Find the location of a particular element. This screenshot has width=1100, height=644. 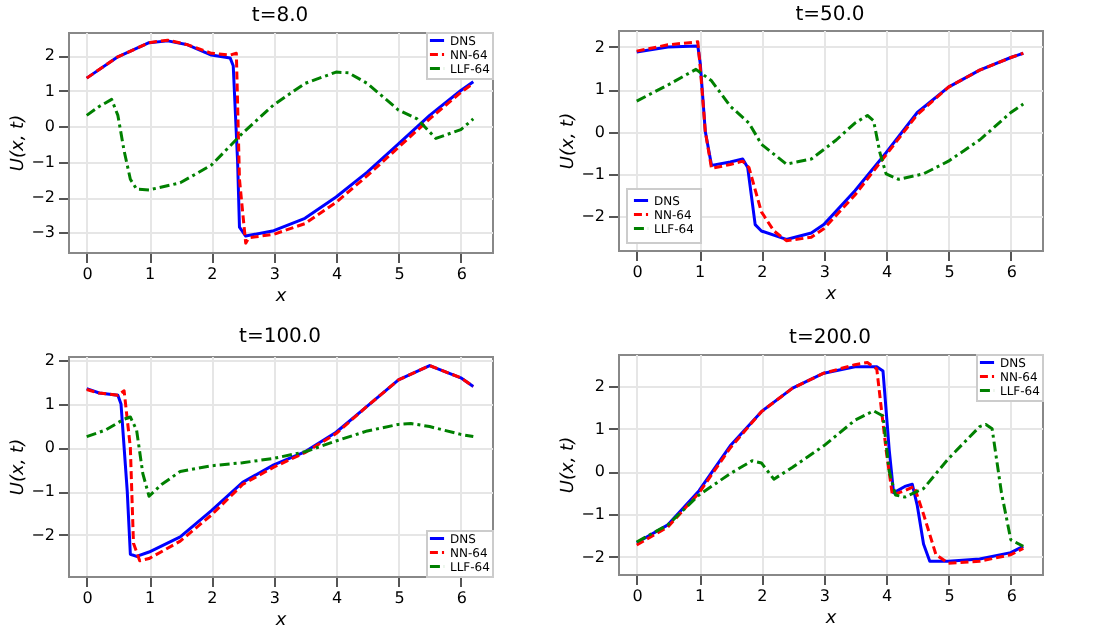

chart-title: t=200.0 is located at coordinates (830, 338).